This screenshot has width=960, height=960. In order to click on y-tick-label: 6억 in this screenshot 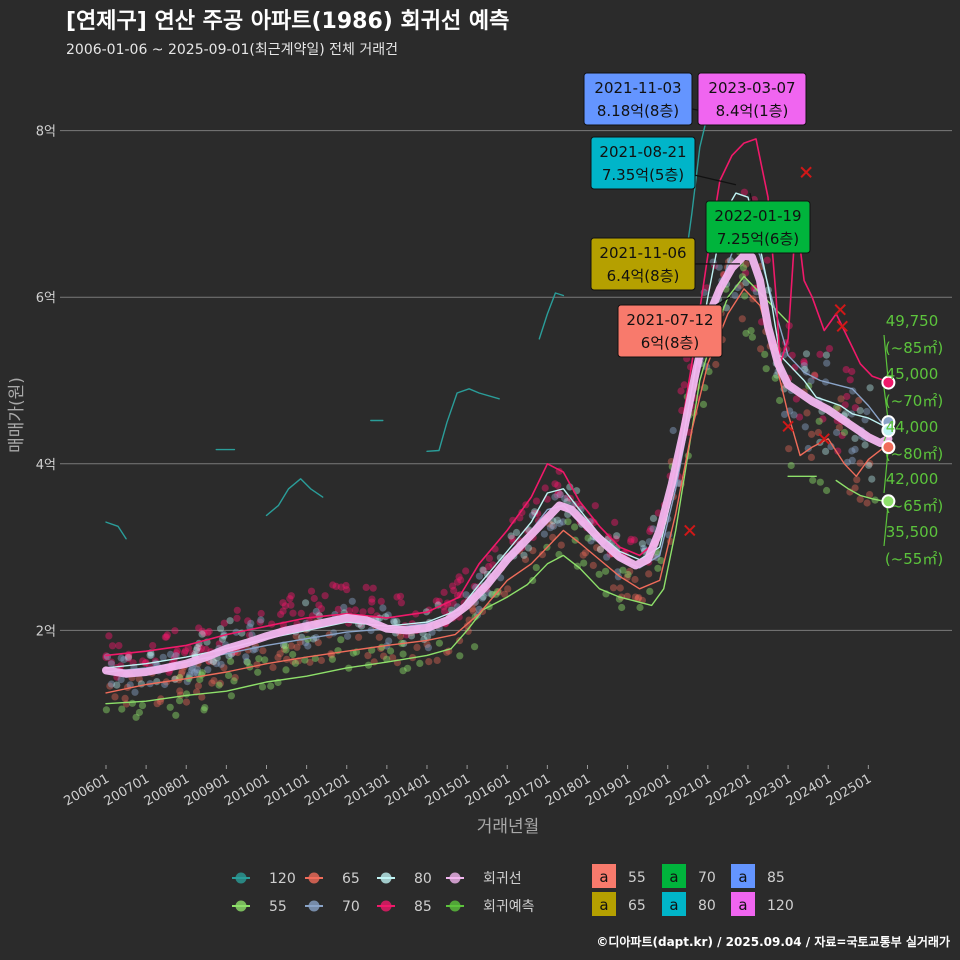, I will do `click(46, 298)`.